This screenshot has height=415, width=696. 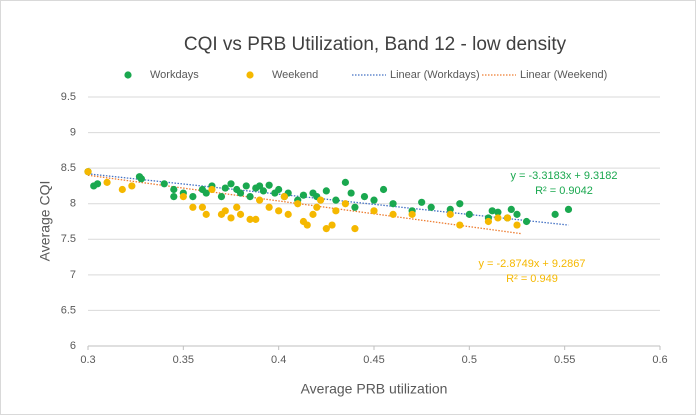 What do you see at coordinates (278, 360) in the screenshot?
I see `x-tick-label: 0.4` at bounding box center [278, 360].